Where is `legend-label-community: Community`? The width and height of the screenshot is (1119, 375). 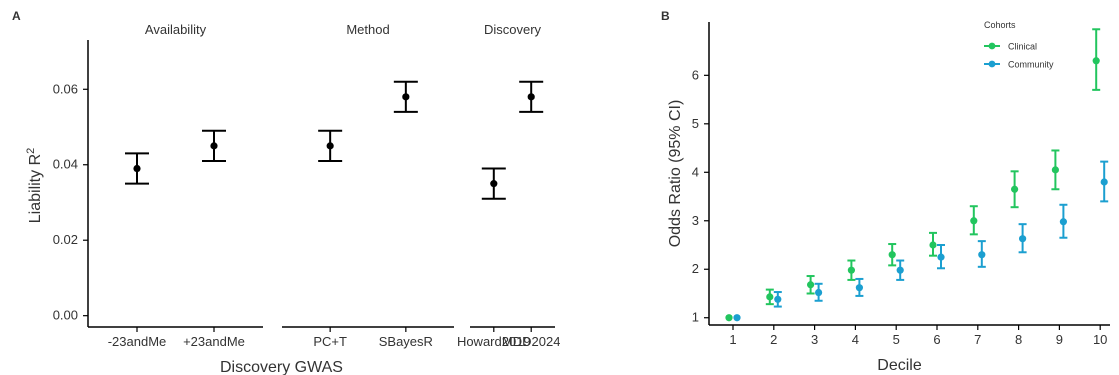 legend-label-community: Community is located at coordinates (1031, 65).